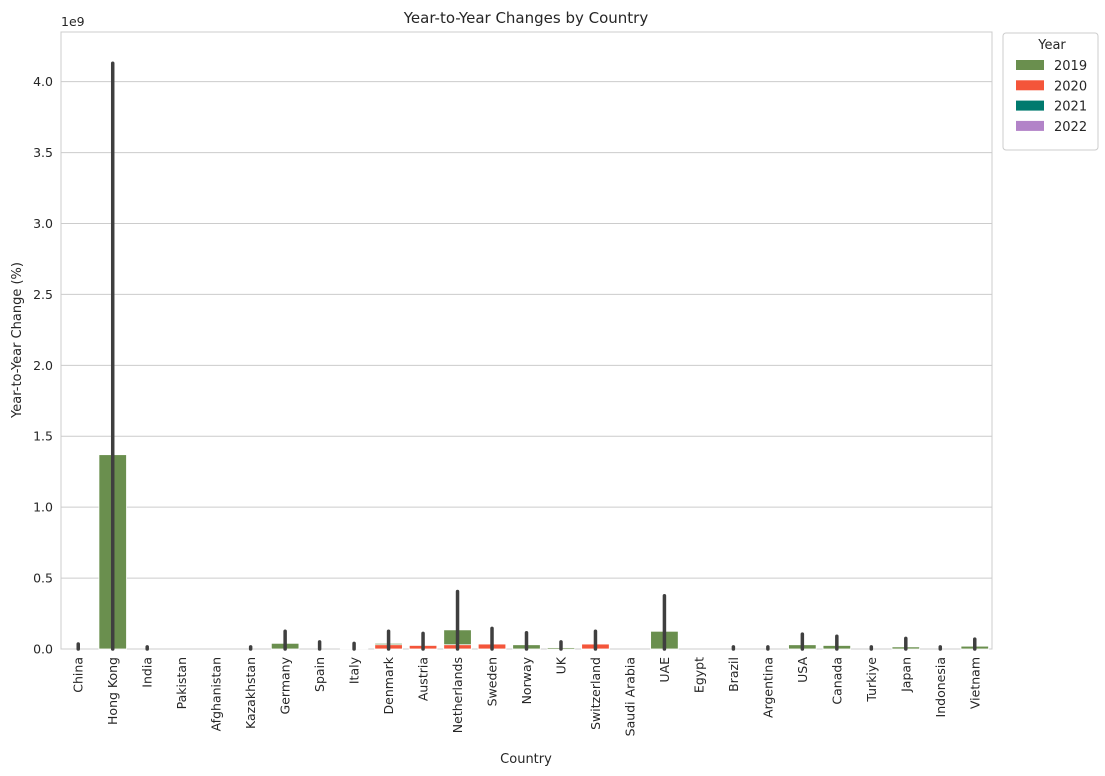 The image size is (1105, 776). Describe the element at coordinates (388, 685) in the screenshot. I see `x-tick-label: Denmark` at that location.